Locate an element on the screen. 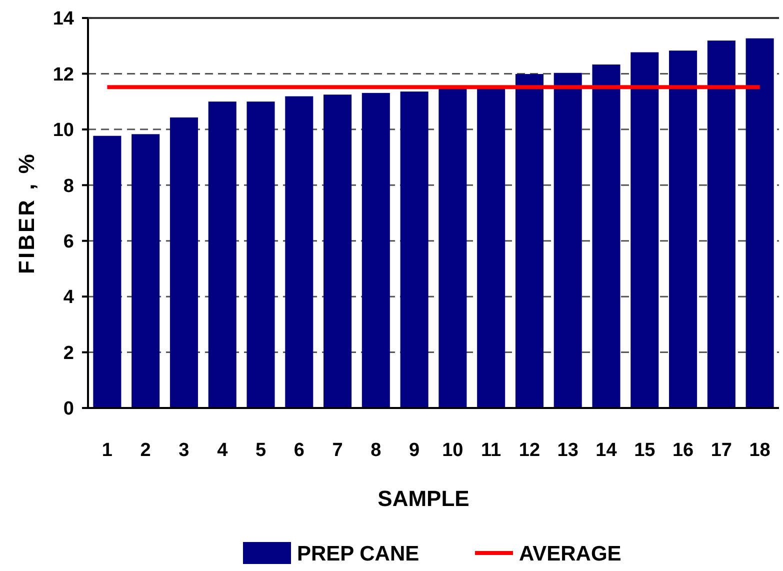 The height and width of the screenshot is (571, 783). x-tick-label: 14 is located at coordinates (607, 450).